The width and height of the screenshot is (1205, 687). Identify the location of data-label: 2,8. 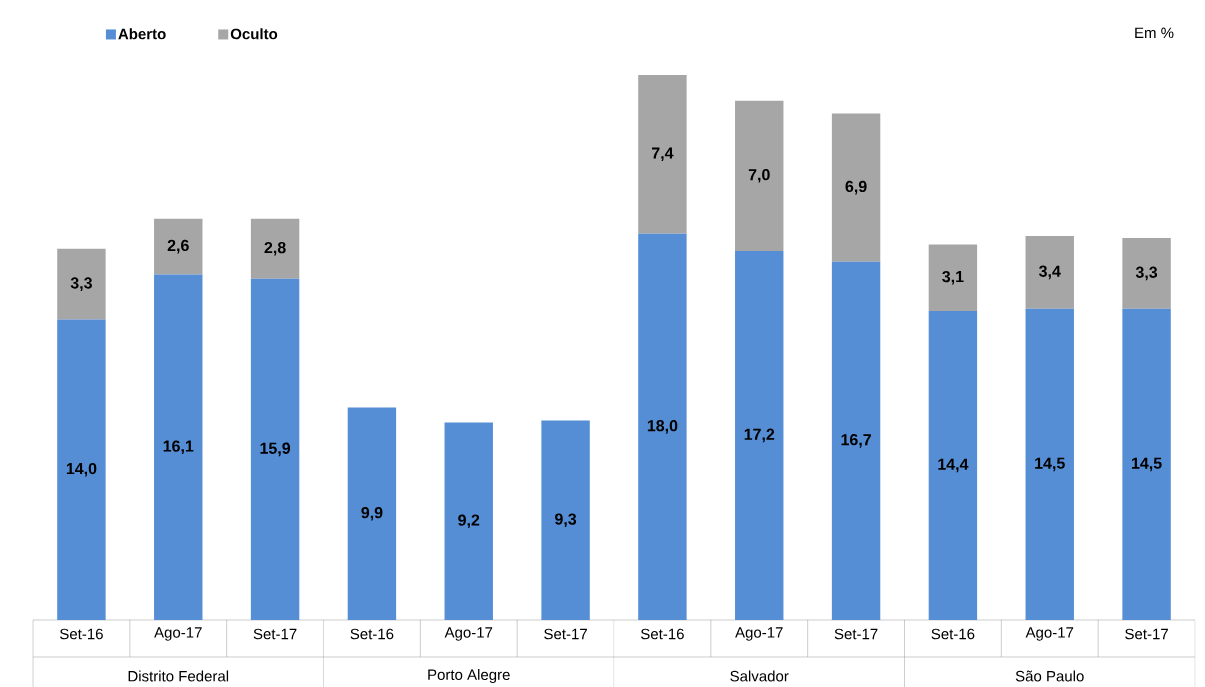
(275, 248).